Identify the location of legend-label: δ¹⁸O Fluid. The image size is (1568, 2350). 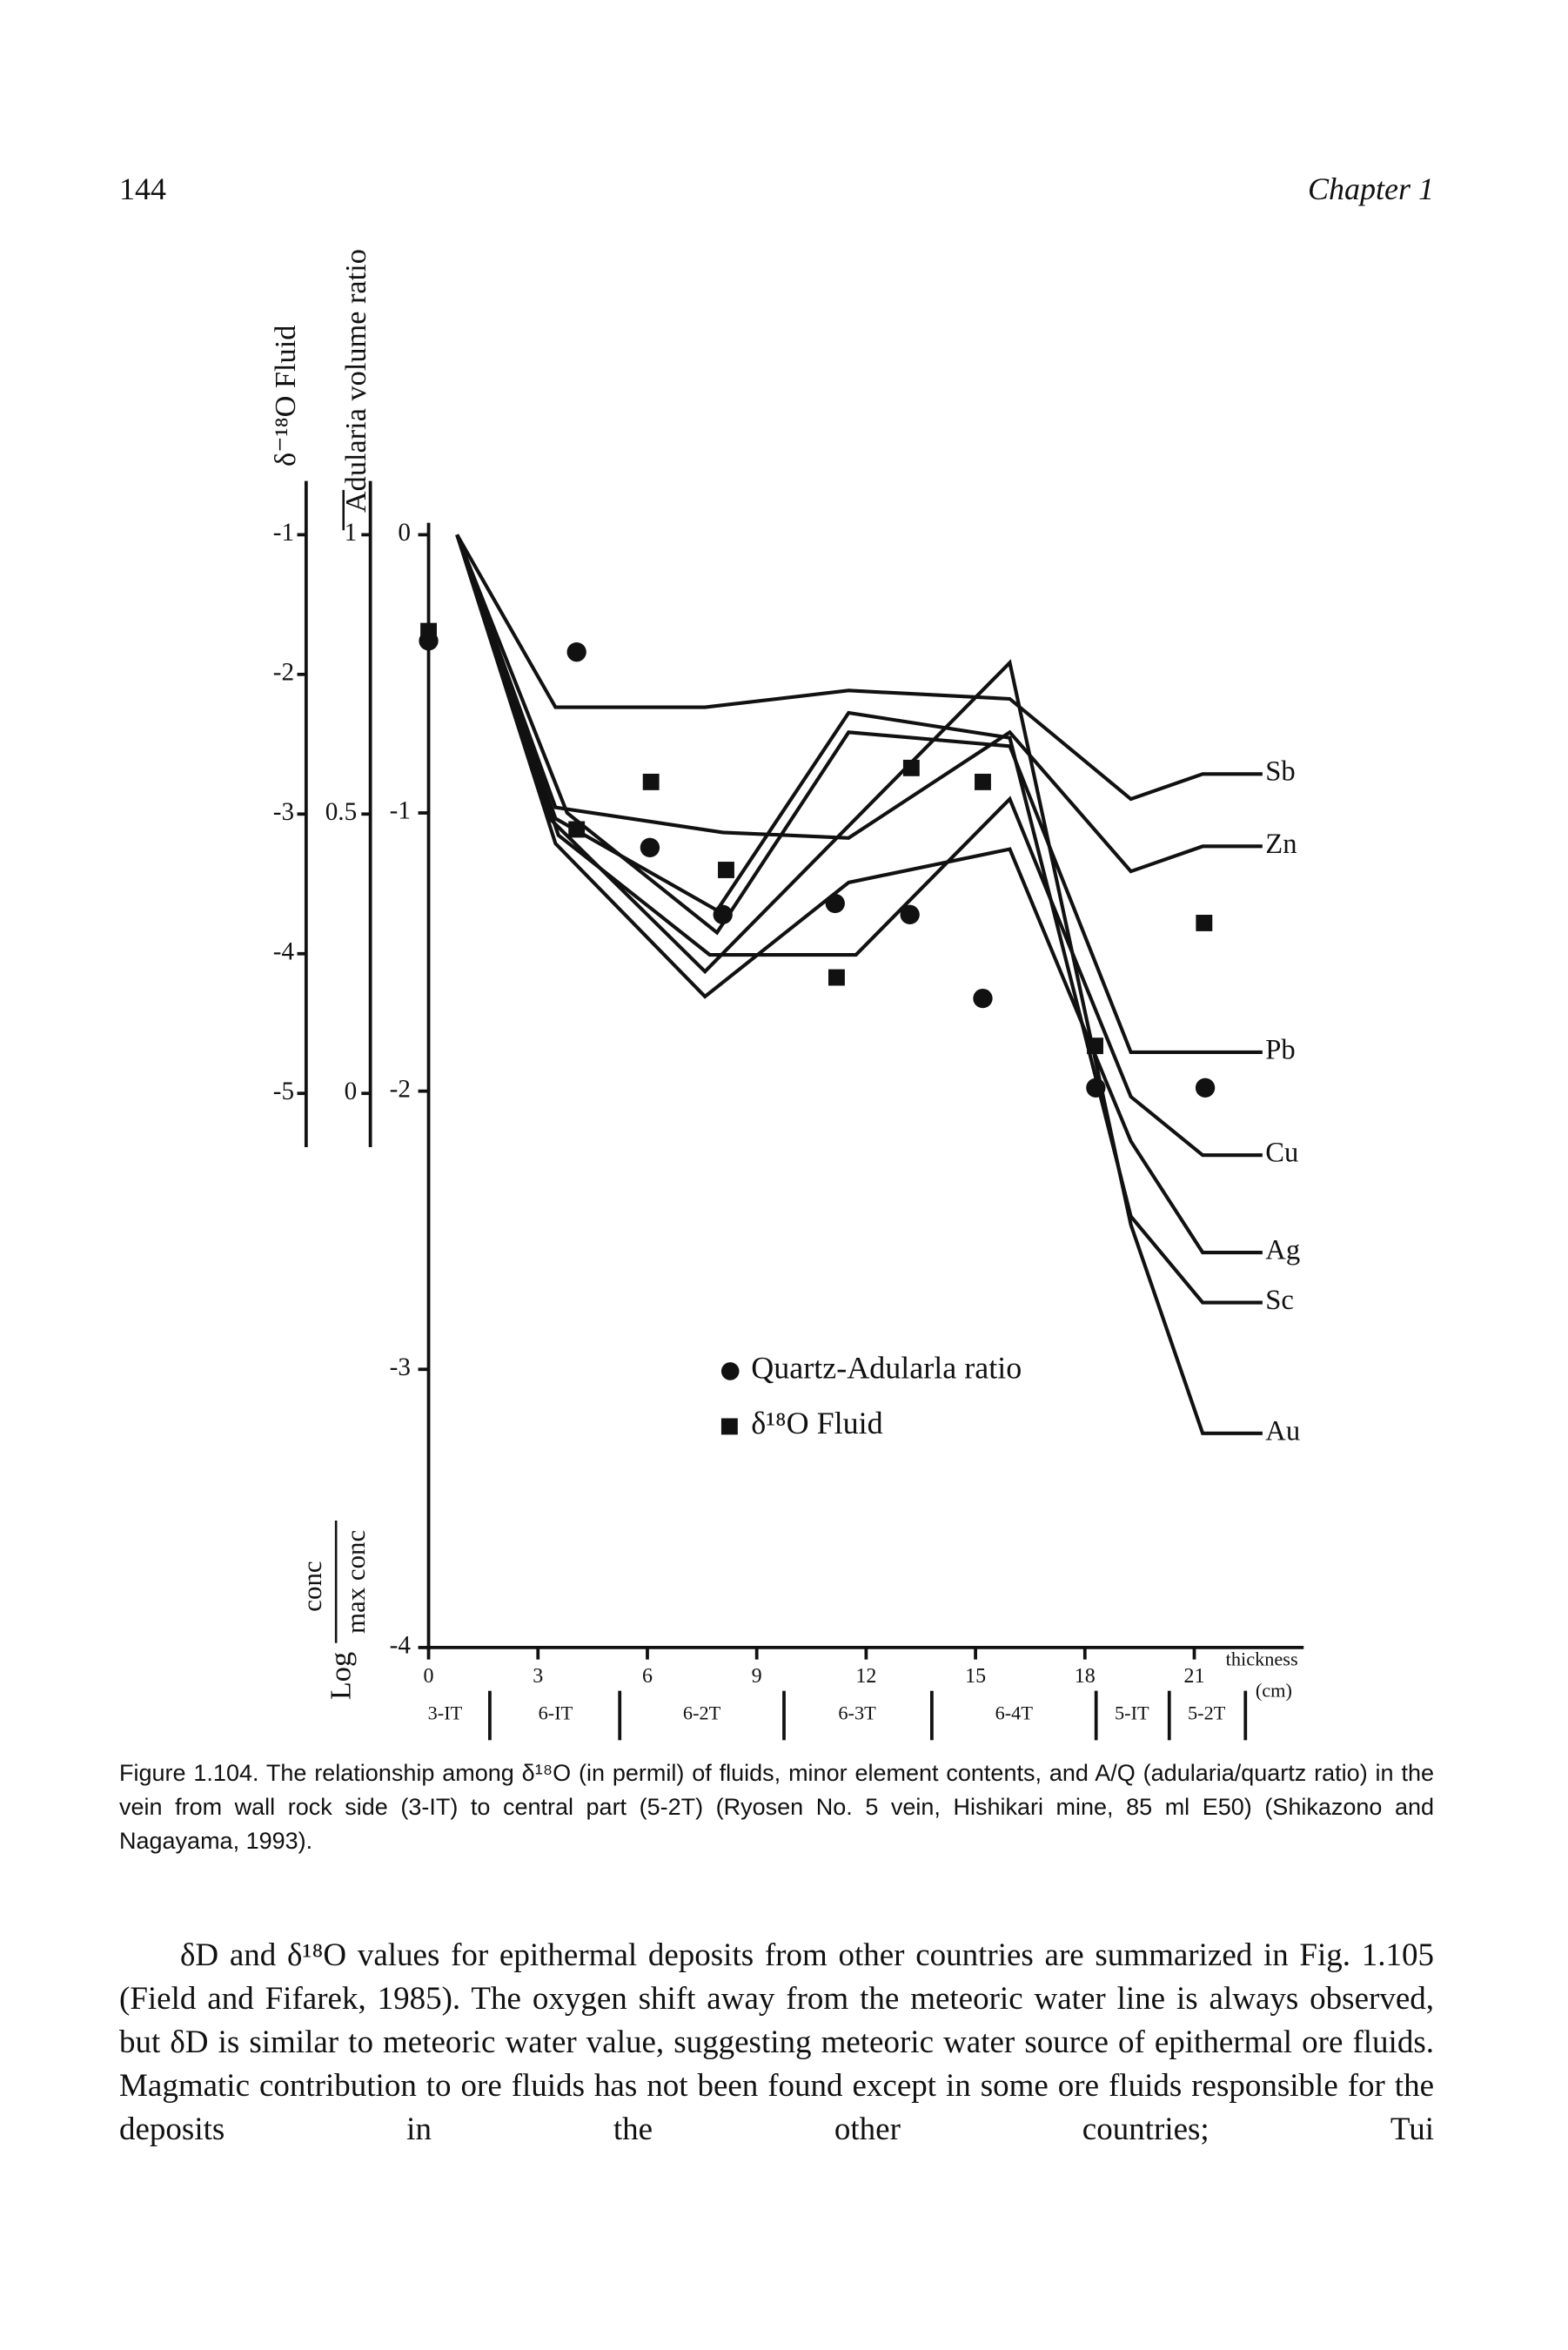
(817, 1423).